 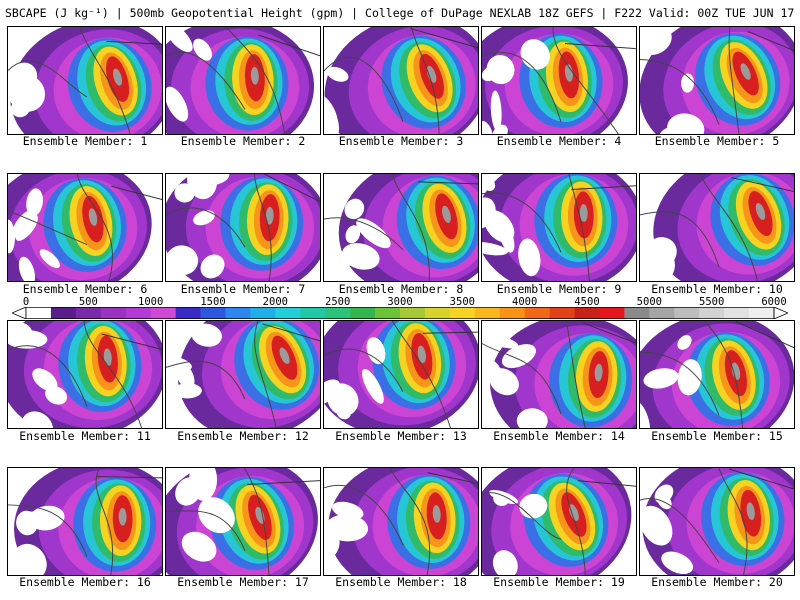 What do you see at coordinates (717, 289) in the screenshot?
I see `ensemble-member-label: Ensemble Member: 10` at bounding box center [717, 289].